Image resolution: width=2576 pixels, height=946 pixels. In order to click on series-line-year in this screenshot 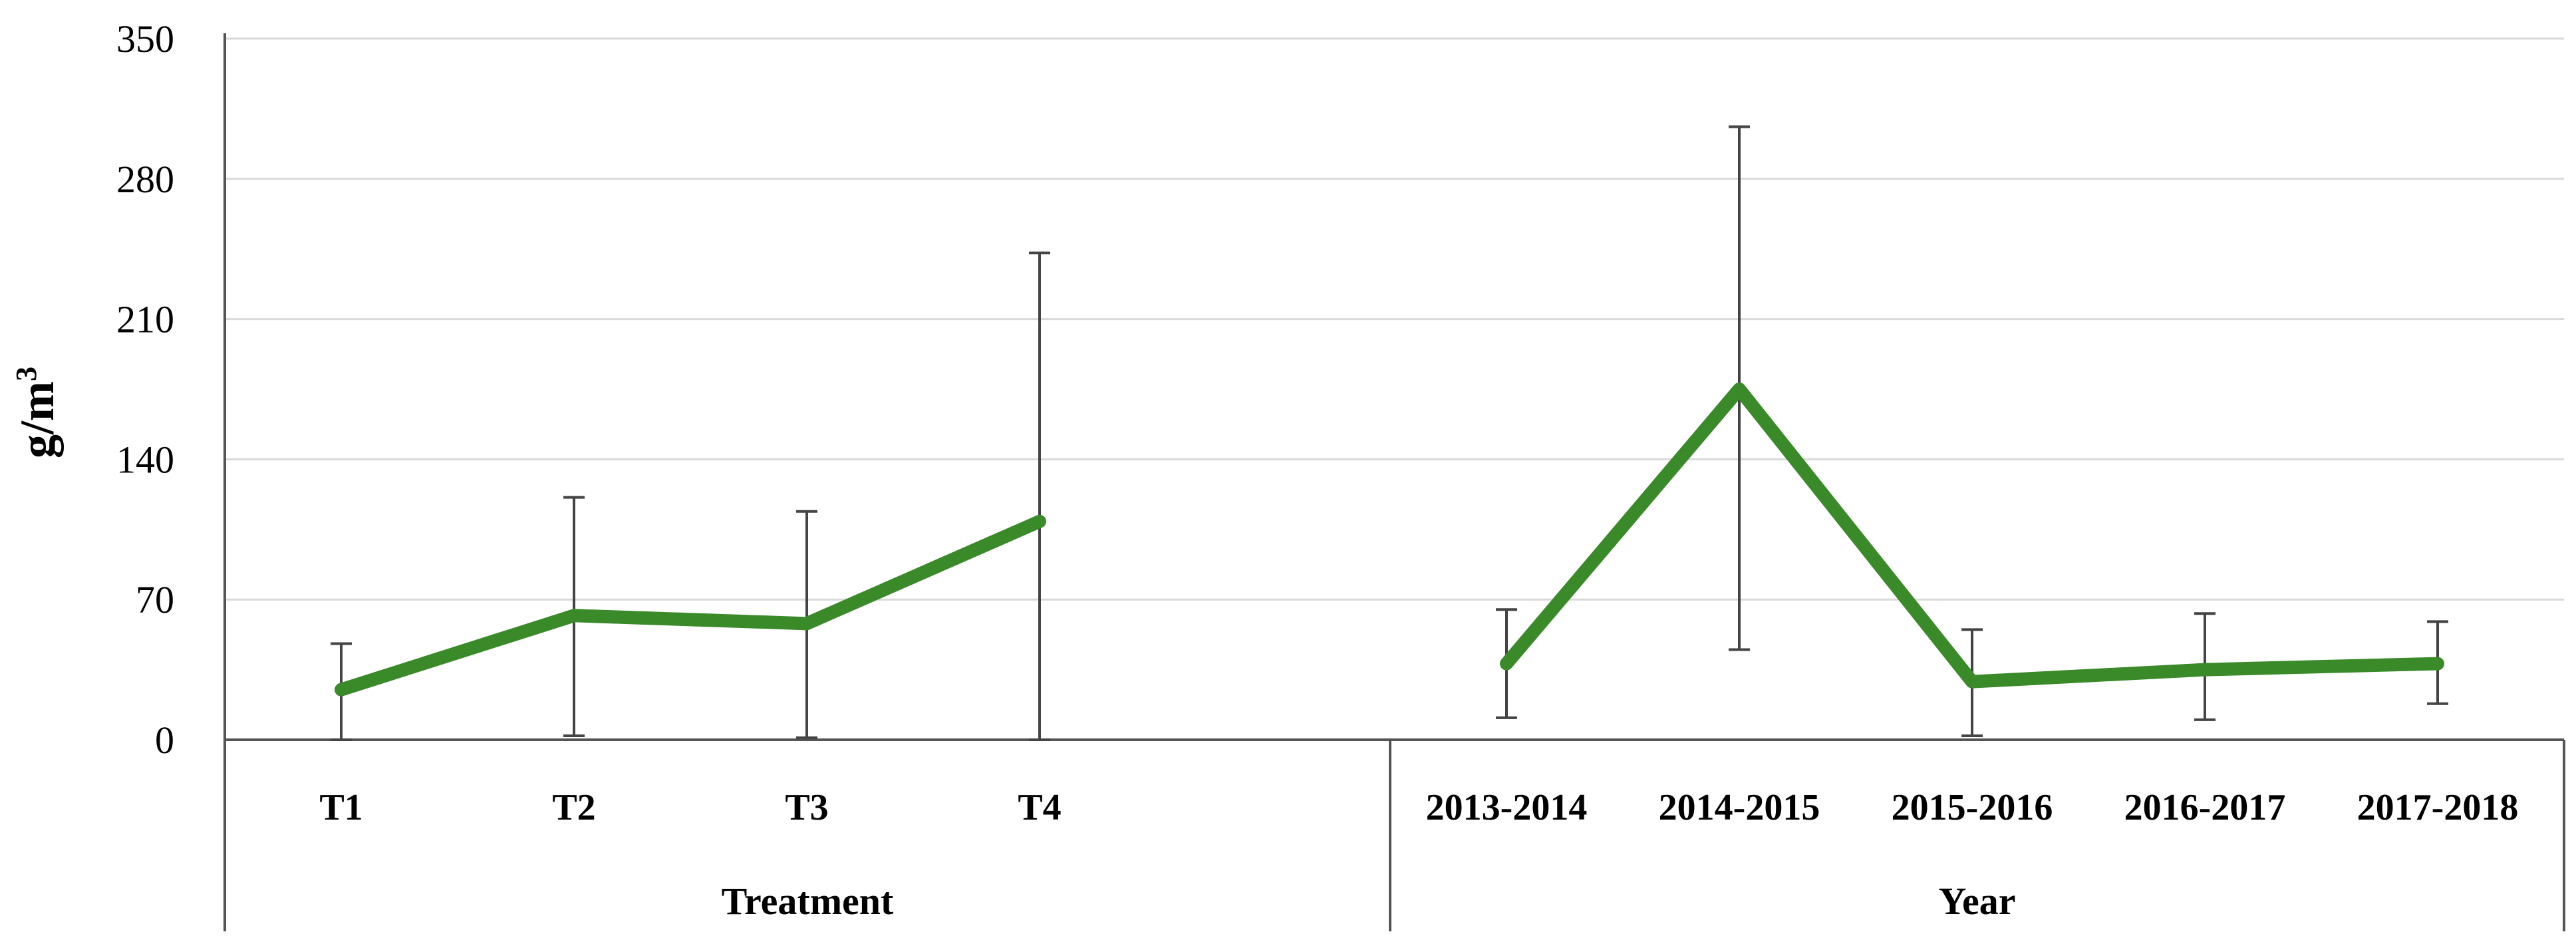, I will do `click(1972, 536)`.